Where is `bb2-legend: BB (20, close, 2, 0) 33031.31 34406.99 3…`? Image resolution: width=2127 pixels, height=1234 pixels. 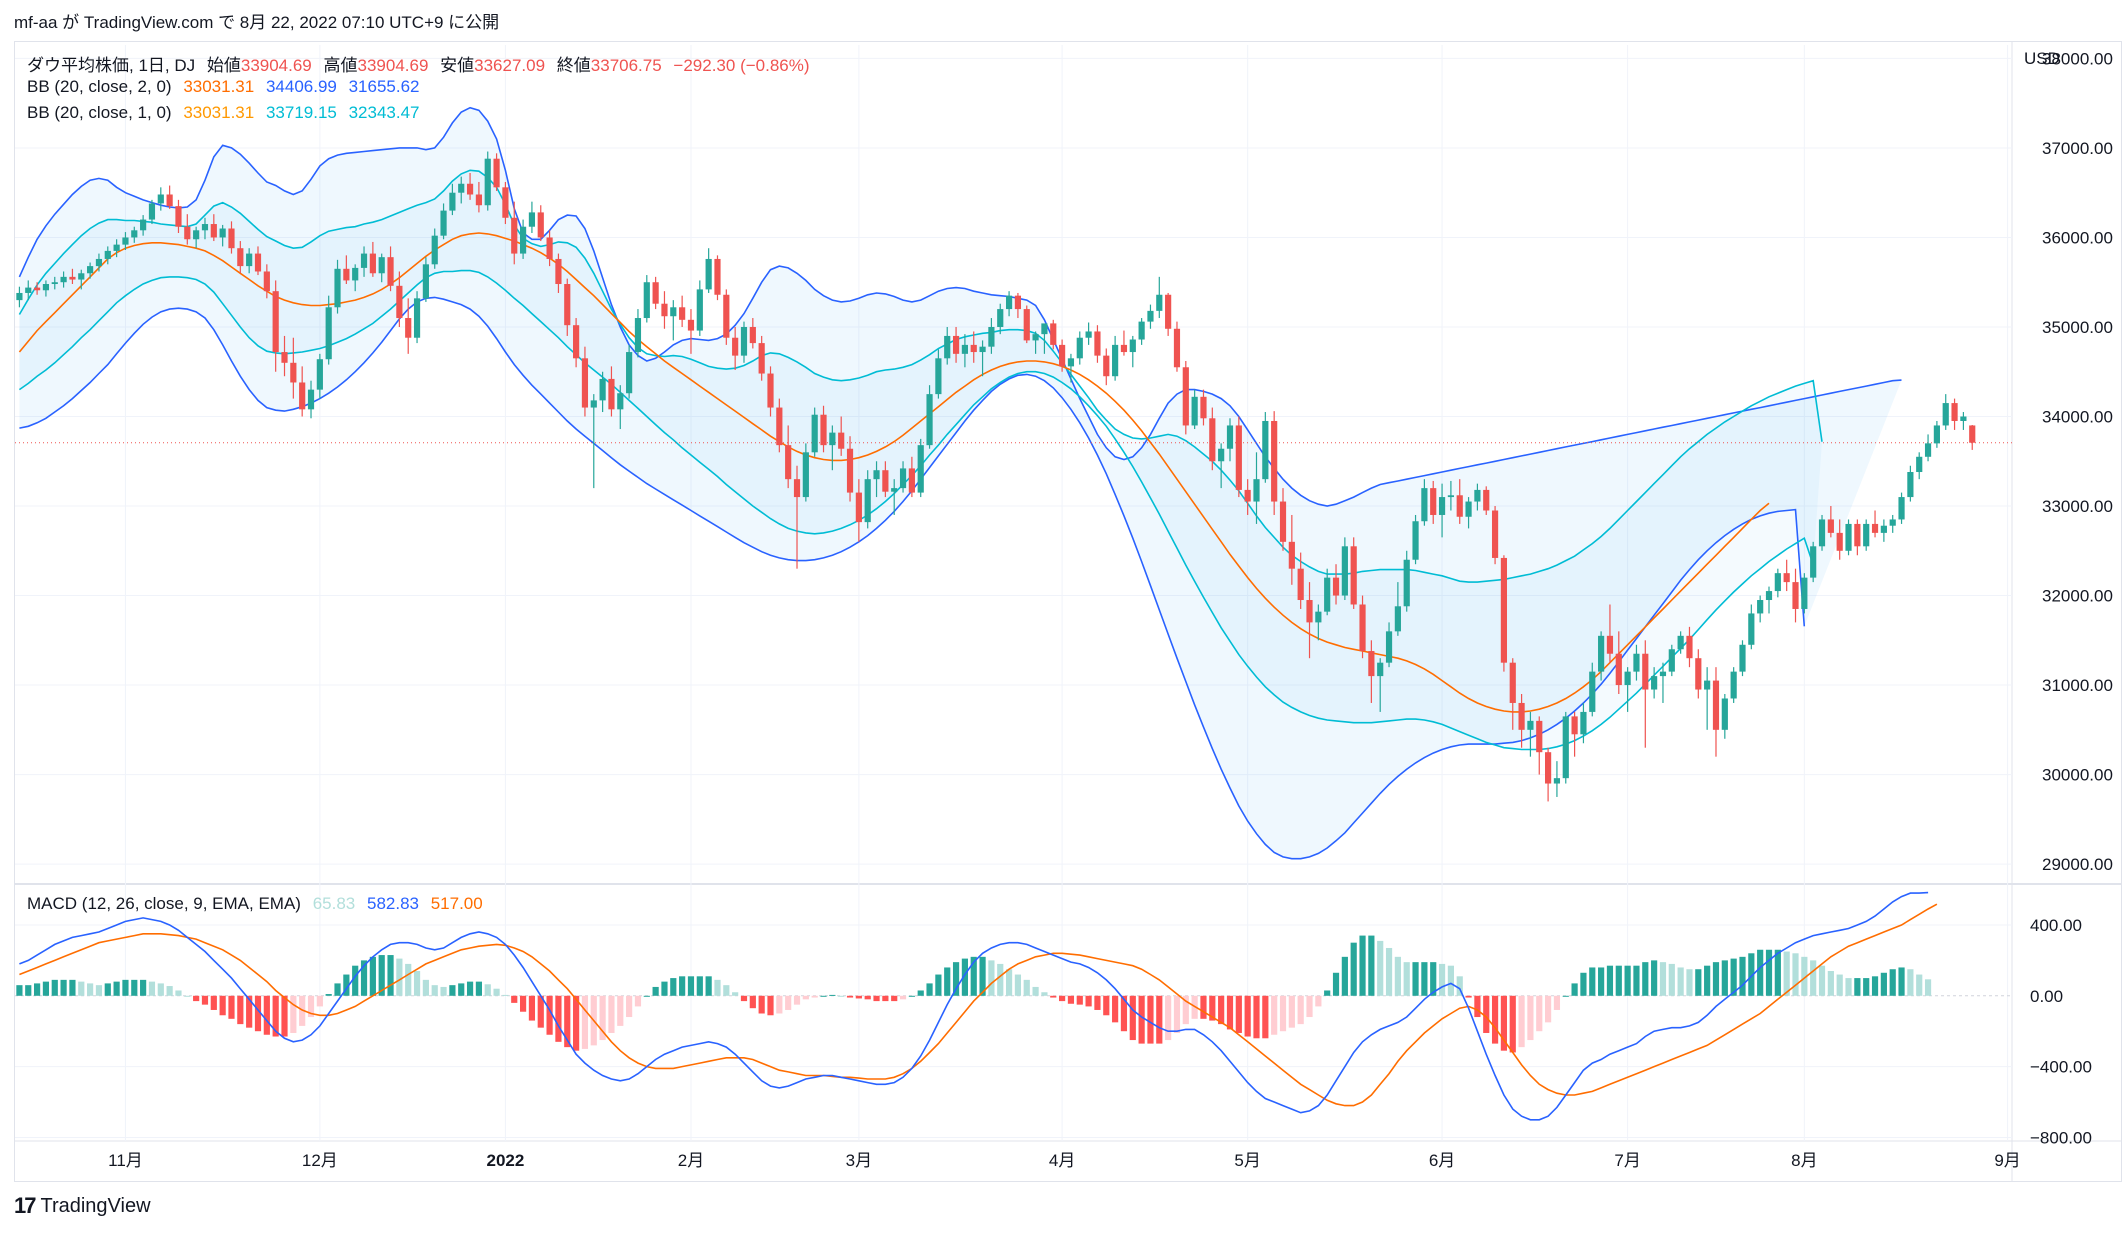 bb2-legend: BB (20, close, 2, 0) 33031.31 34406.99 3… is located at coordinates (227, 87).